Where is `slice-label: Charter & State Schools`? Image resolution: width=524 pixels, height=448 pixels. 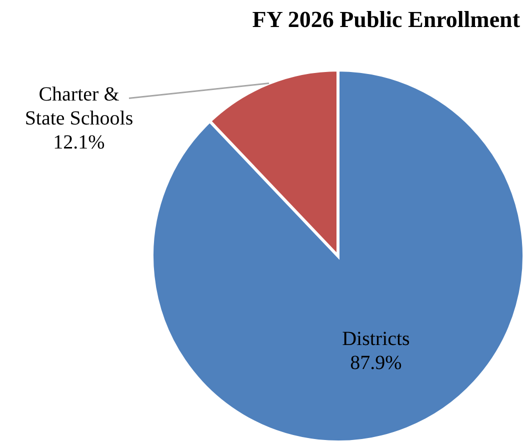 slice-label: Charter & State Schools is located at coordinates (79, 106).